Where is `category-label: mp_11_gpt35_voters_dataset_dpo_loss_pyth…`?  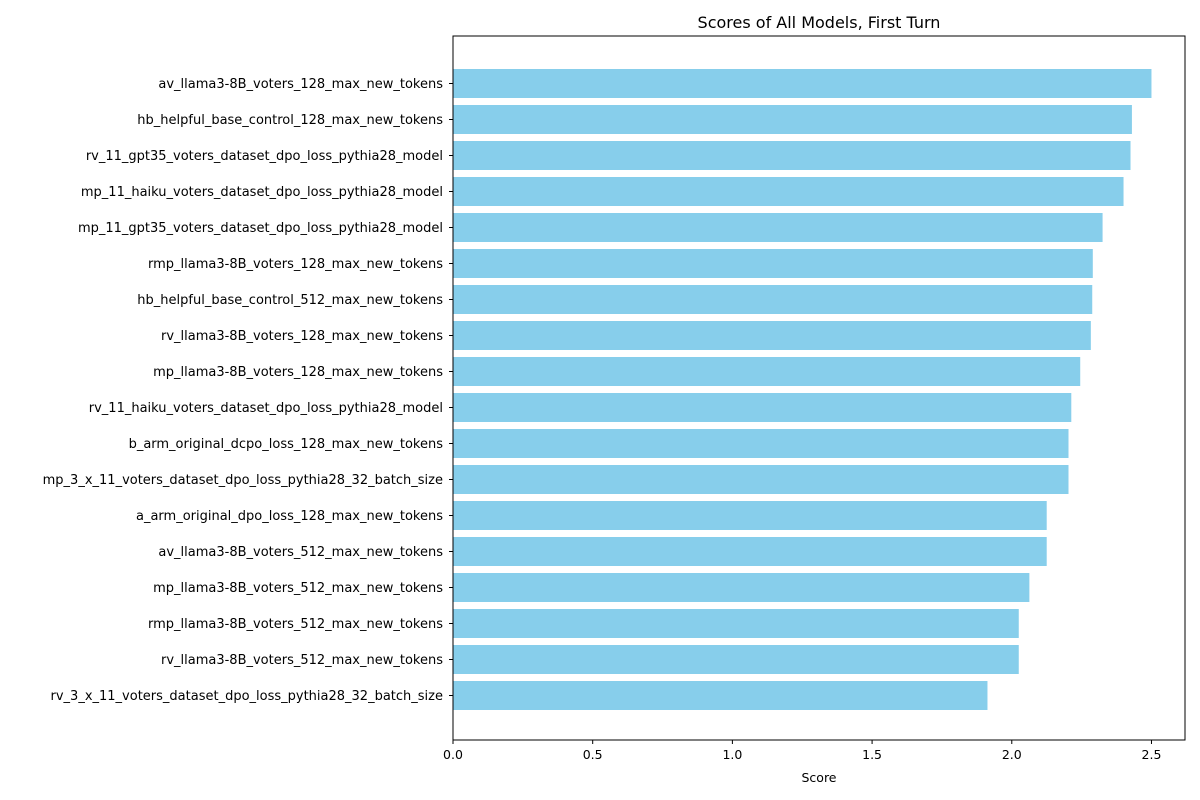
category-label: mp_11_gpt35_voters_dataset_dpo_loss_pyth… is located at coordinates (260, 228).